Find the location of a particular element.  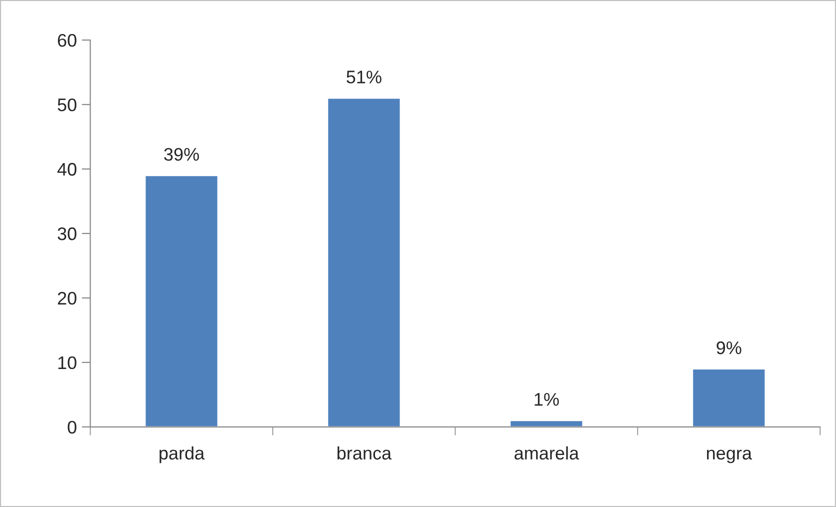

data-label: 51% is located at coordinates (364, 77).